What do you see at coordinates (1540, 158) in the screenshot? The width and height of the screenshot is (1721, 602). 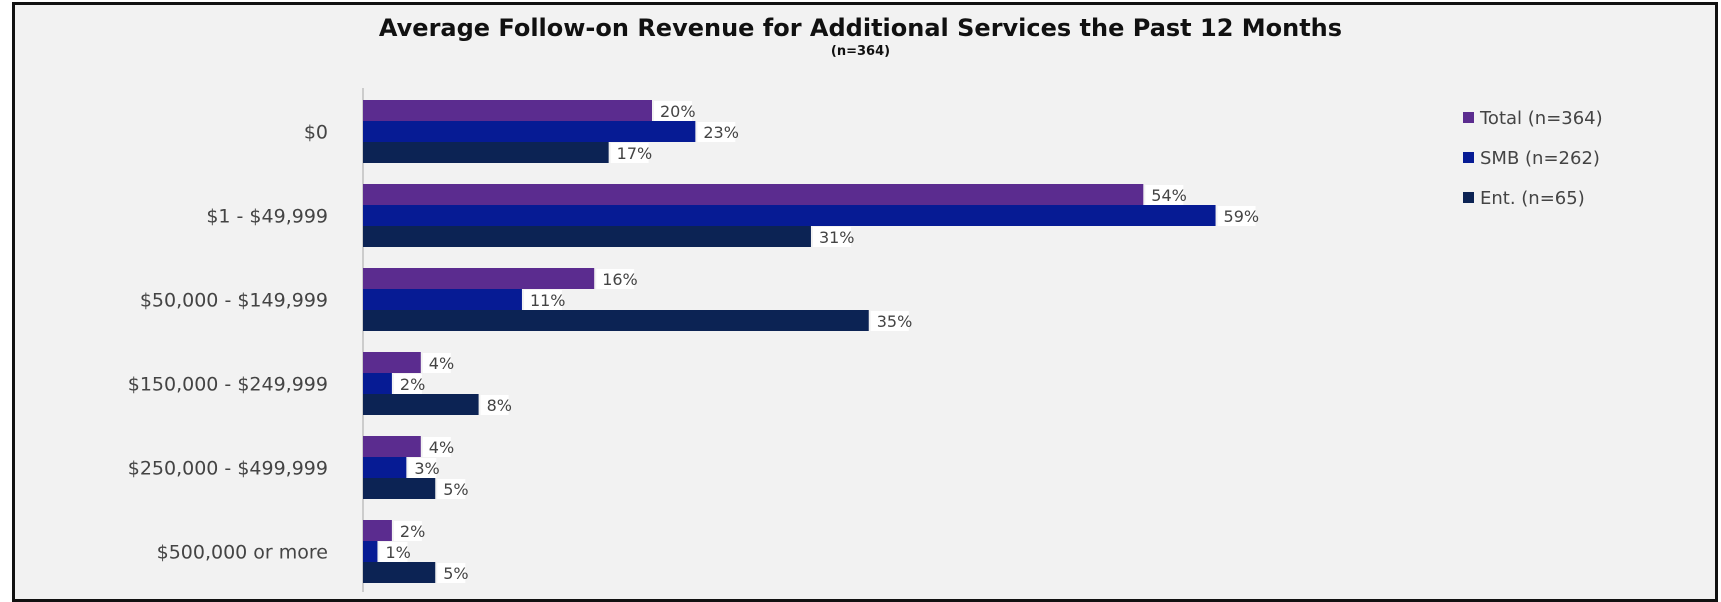 I see `legend-label: SMB (n=262)` at bounding box center [1540, 158].